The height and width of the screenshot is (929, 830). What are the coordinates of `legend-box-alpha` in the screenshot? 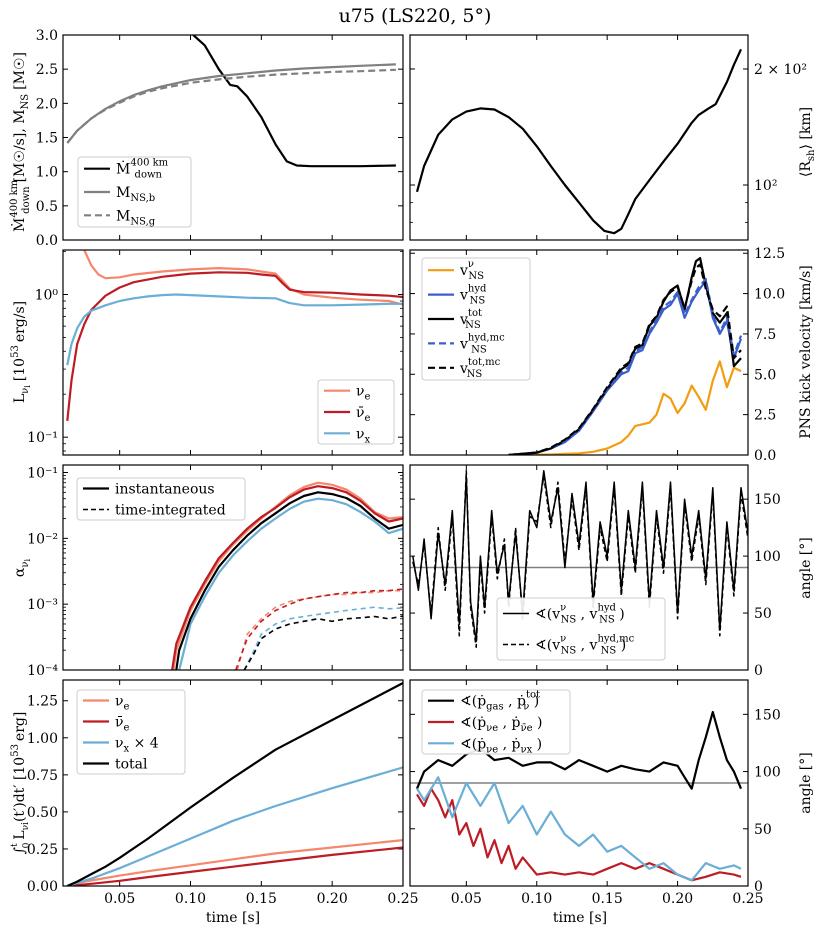 It's located at (161, 499).